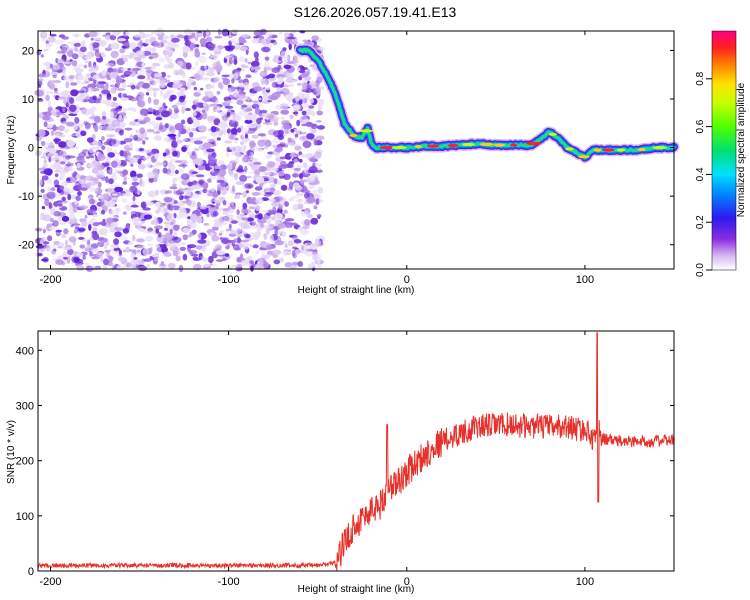 The width and height of the screenshot is (750, 600). Describe the element at coordinates (585, 280) in the screenshot. I see `x-tick-label: 100` at that location.